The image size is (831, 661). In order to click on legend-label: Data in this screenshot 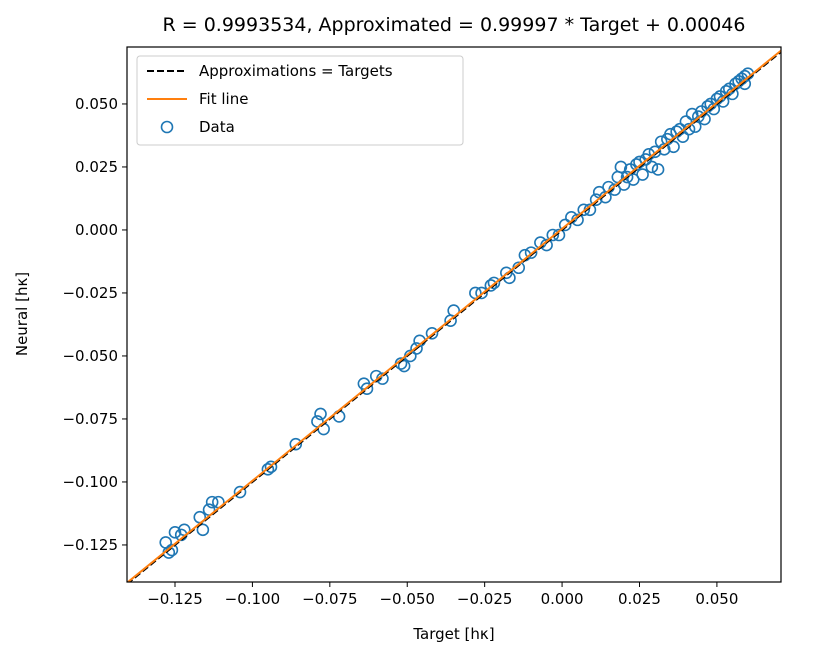, I will do `click(217, 127)`.